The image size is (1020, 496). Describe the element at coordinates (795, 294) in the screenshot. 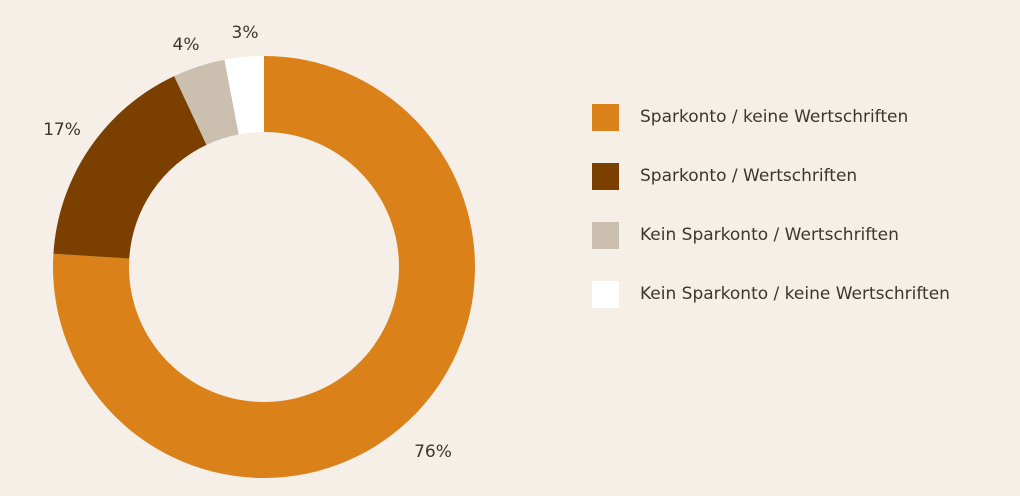

I see `legend-label: Kein Sparkonto / keine Wertschriften` at that location.